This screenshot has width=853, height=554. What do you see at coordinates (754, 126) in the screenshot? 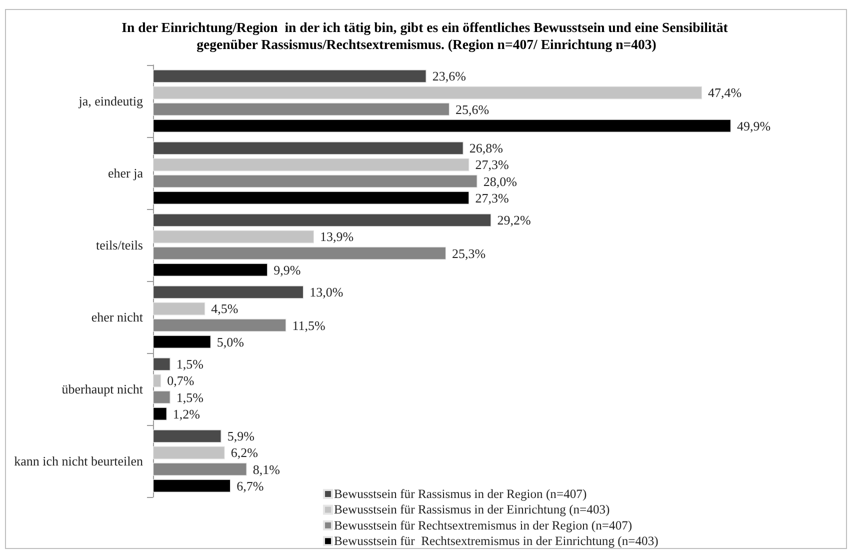
I see `data-label: 49,9%` at bounding box center [754, 126].